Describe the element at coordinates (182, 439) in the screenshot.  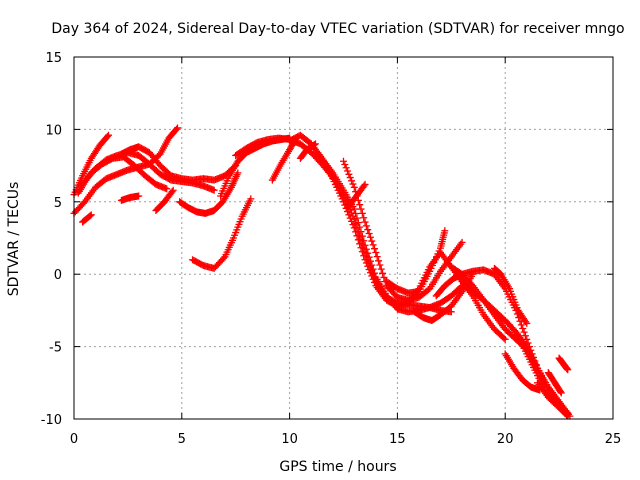
I see `x-tick-label: 5` at that location.